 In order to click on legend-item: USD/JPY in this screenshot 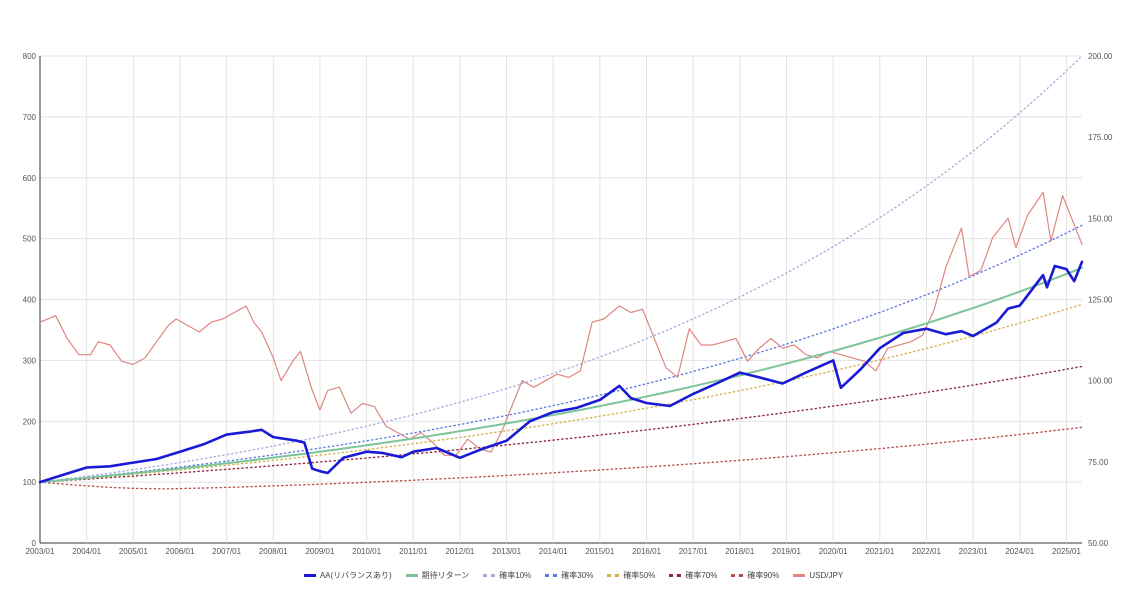, I will do `click(818, 575)`.